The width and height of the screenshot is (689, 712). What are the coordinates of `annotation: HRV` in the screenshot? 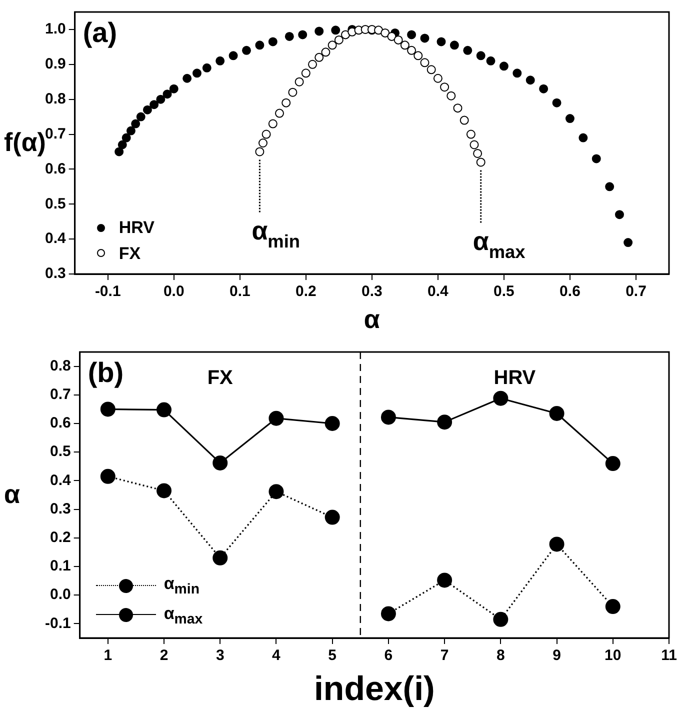 It's located at (515, 378).